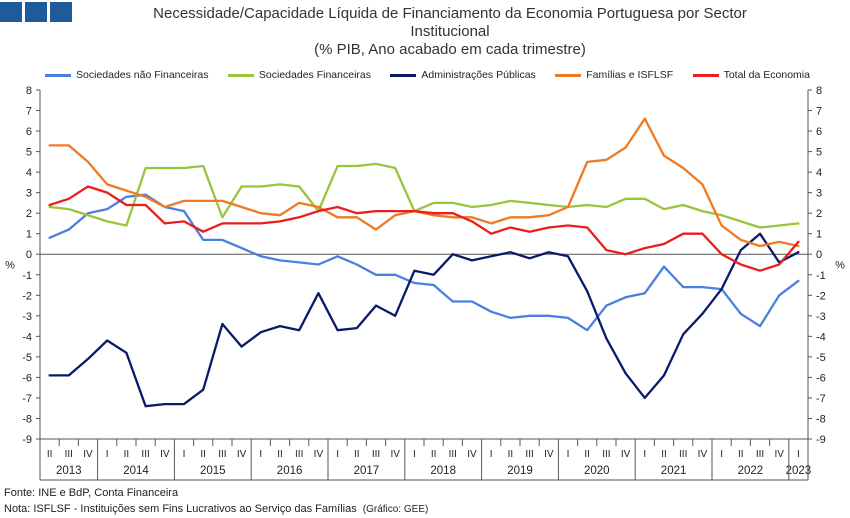  Describe the element at coordinates (136, 471) in the screenshot. I see `x-year-label: 2014` at that location.